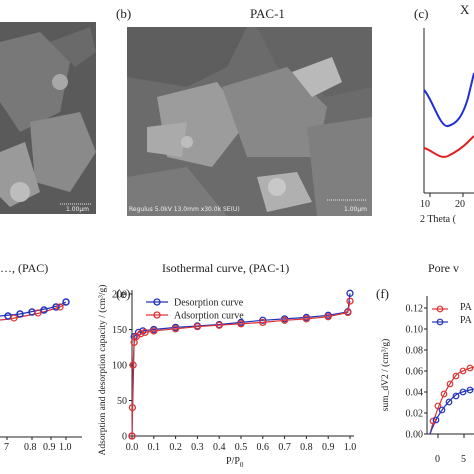  Describe the element at coordinates (415, 351) in the screenshot. I see `panel-f-y-tick-label: 0.08` at that location.